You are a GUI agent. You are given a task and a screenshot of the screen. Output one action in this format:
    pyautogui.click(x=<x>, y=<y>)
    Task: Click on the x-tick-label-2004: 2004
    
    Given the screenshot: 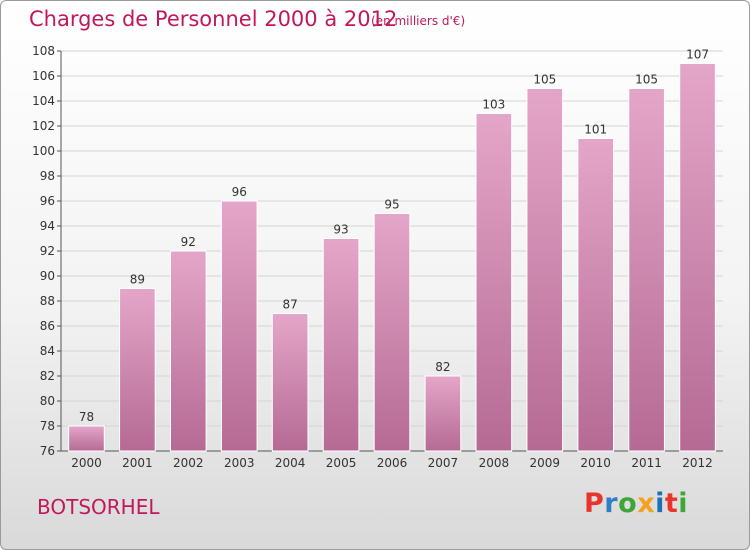 What is the action you would take?
    pyautogui.click(x=290, y=463)
    